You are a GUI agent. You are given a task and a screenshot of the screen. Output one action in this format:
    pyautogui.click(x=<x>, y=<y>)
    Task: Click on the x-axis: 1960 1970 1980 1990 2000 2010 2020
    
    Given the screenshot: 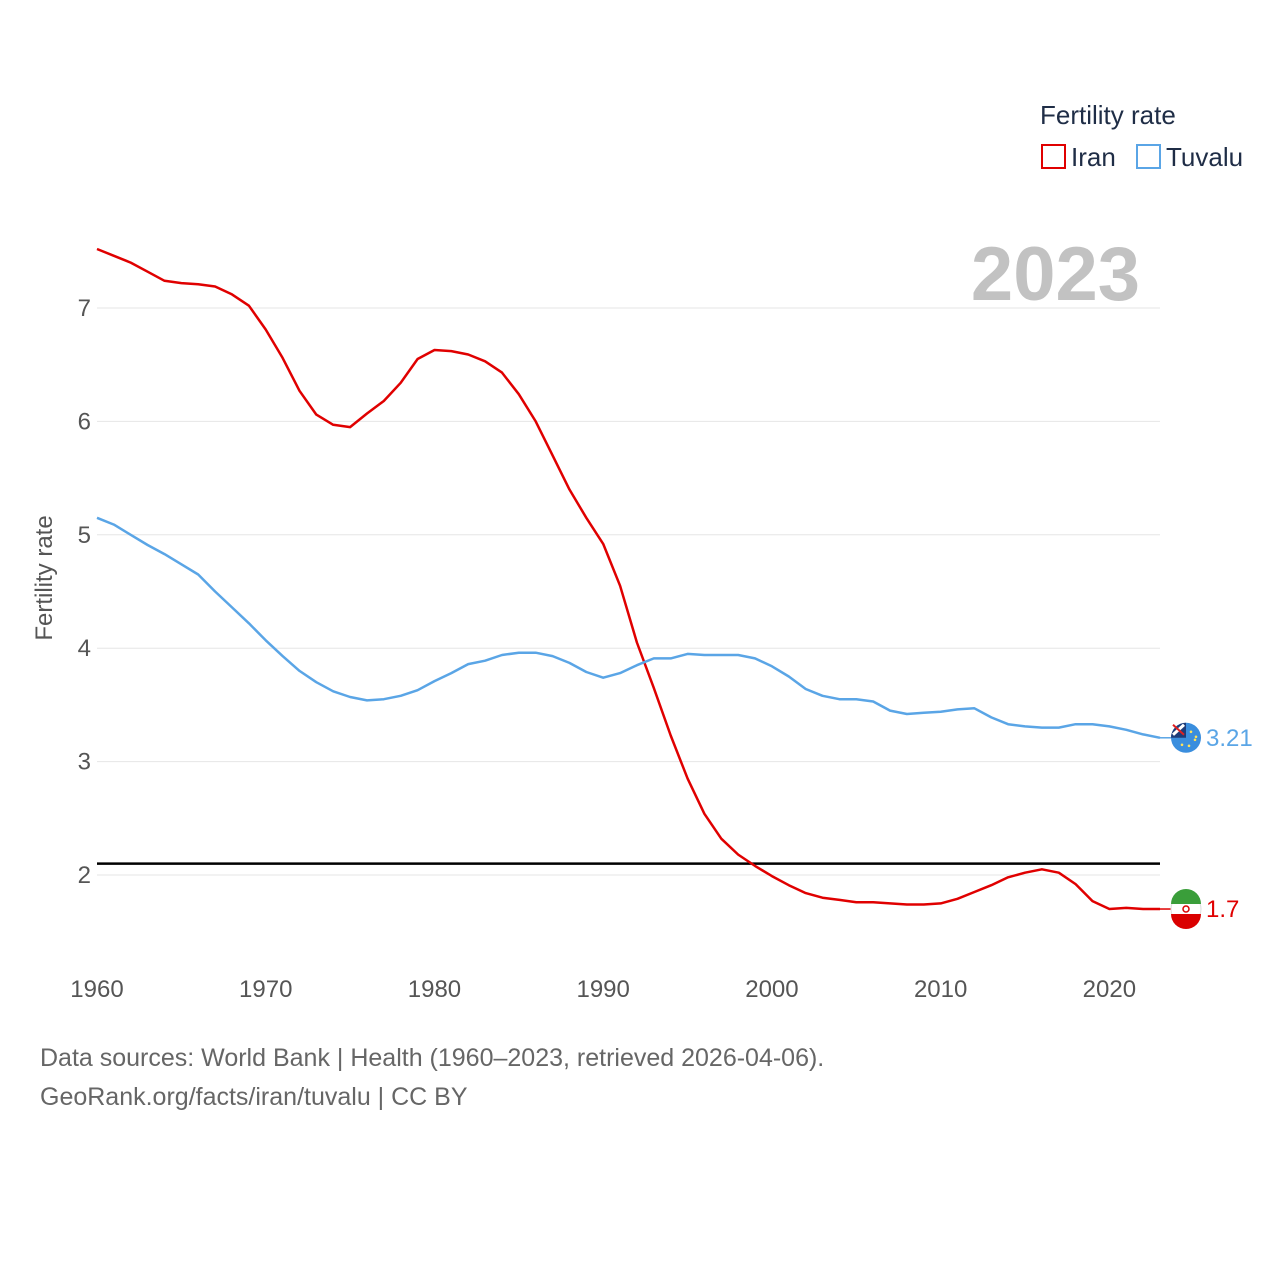 What is the action you would take?
    pyautogui.click(x=603, y=989)
    